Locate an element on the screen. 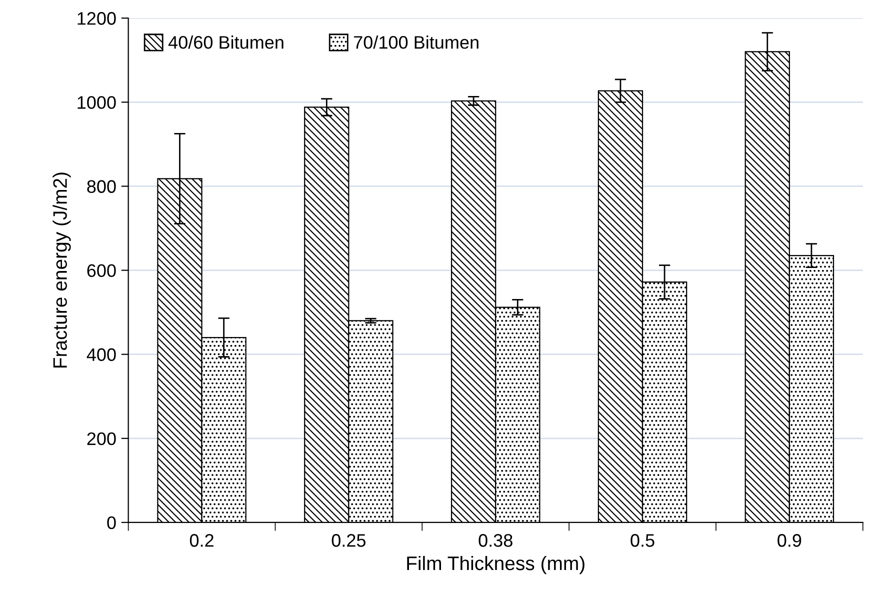 The height and width of the screenshot is (604, 885). x-axis-title: Film Thickness (mm) is located at coordinates (495, 565).